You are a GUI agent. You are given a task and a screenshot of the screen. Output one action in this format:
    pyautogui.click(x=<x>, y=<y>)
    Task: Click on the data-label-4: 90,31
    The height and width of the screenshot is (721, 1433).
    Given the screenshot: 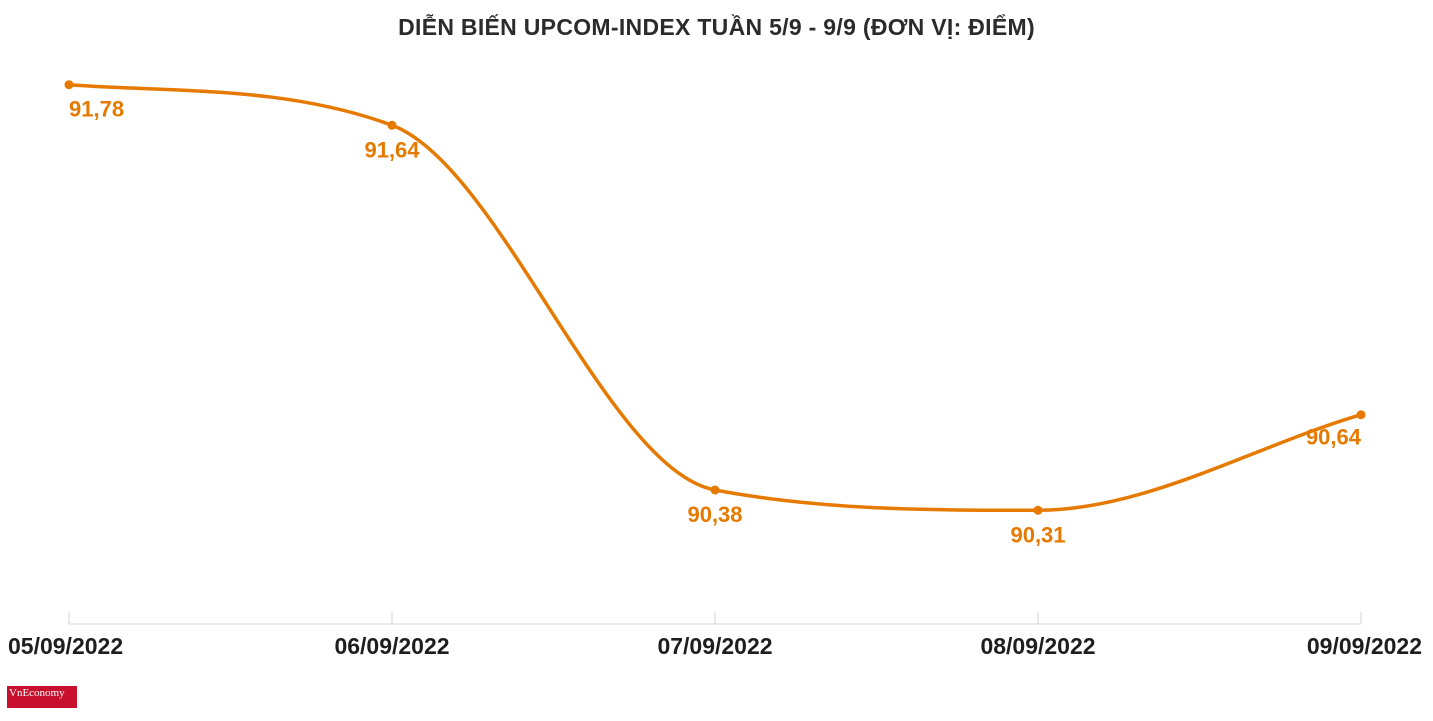 What is the action you would take?
    pyautogui.click(x=1037, y=534)
    